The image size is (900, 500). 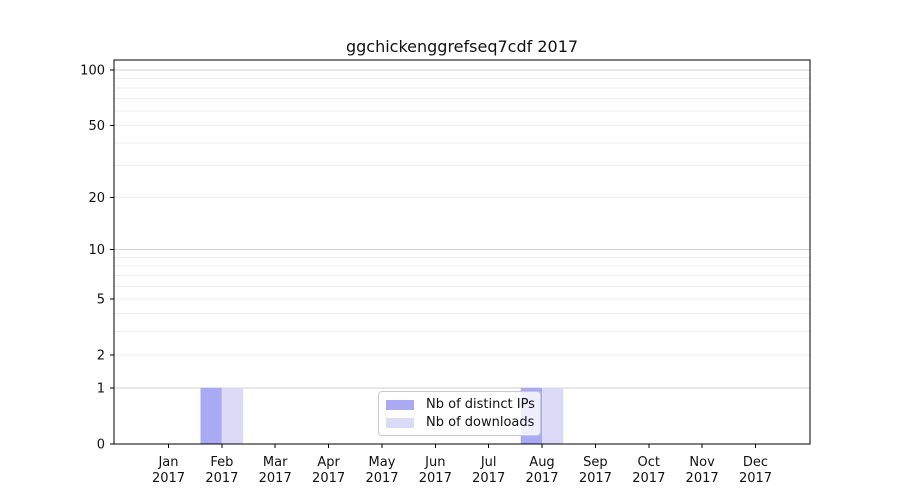 What do you see at coordinates (649, 462) in the screenshot?
I see `x-tick-label-month-oct: Oct` at bounding box center [649, 462].